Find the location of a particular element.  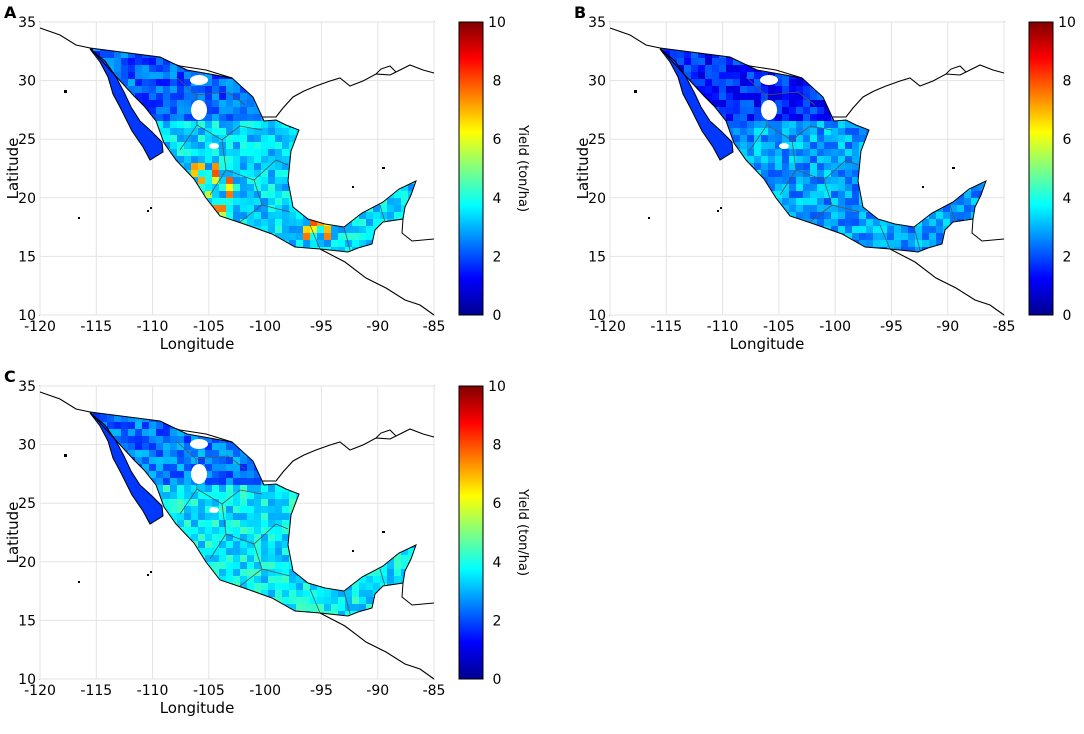

y-tick-label: 15 is located at coordinates (27, 257).